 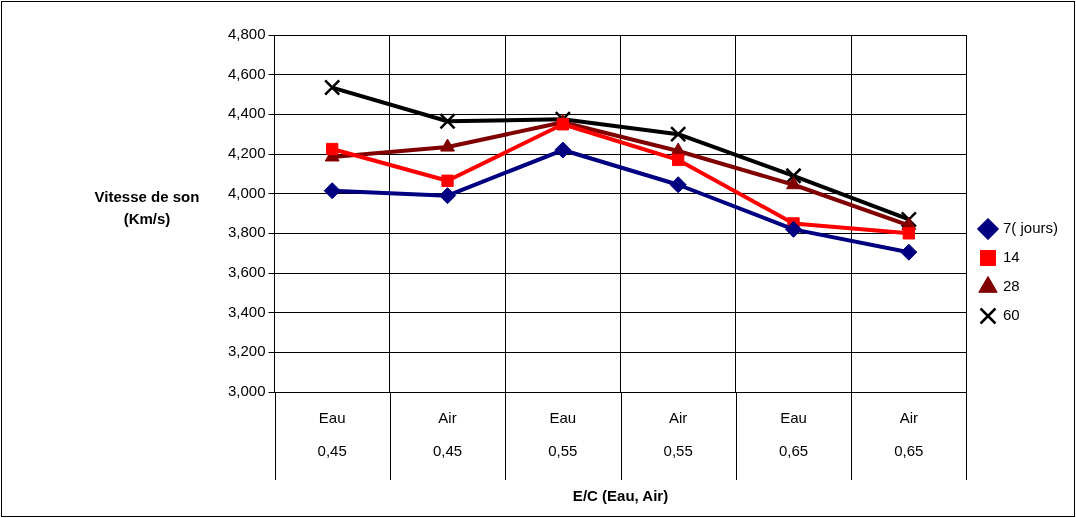 What do you see at coordinates (1011, 315) in the screenshot?
I see `legend-label: 60` at bounding box center [1011, 315].